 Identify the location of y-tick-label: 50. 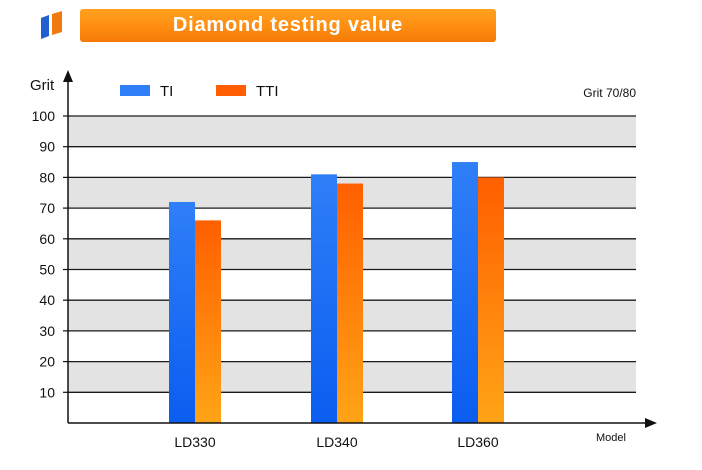
(47, 270).